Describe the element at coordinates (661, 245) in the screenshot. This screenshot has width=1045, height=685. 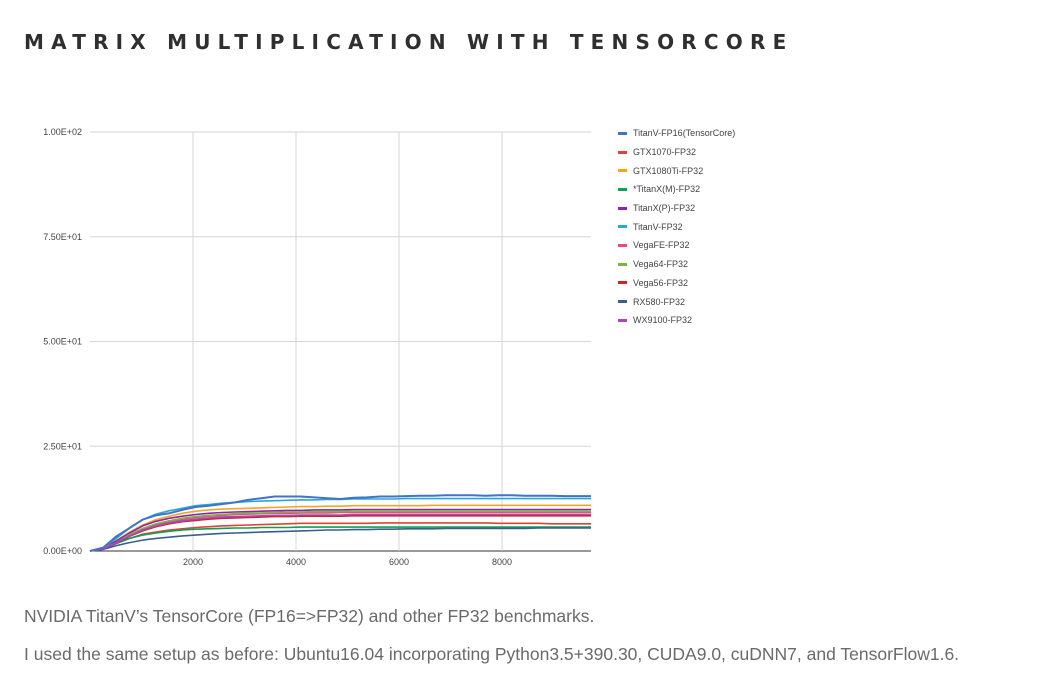
I see `legend-label: VegaFE-FP32` at that location.